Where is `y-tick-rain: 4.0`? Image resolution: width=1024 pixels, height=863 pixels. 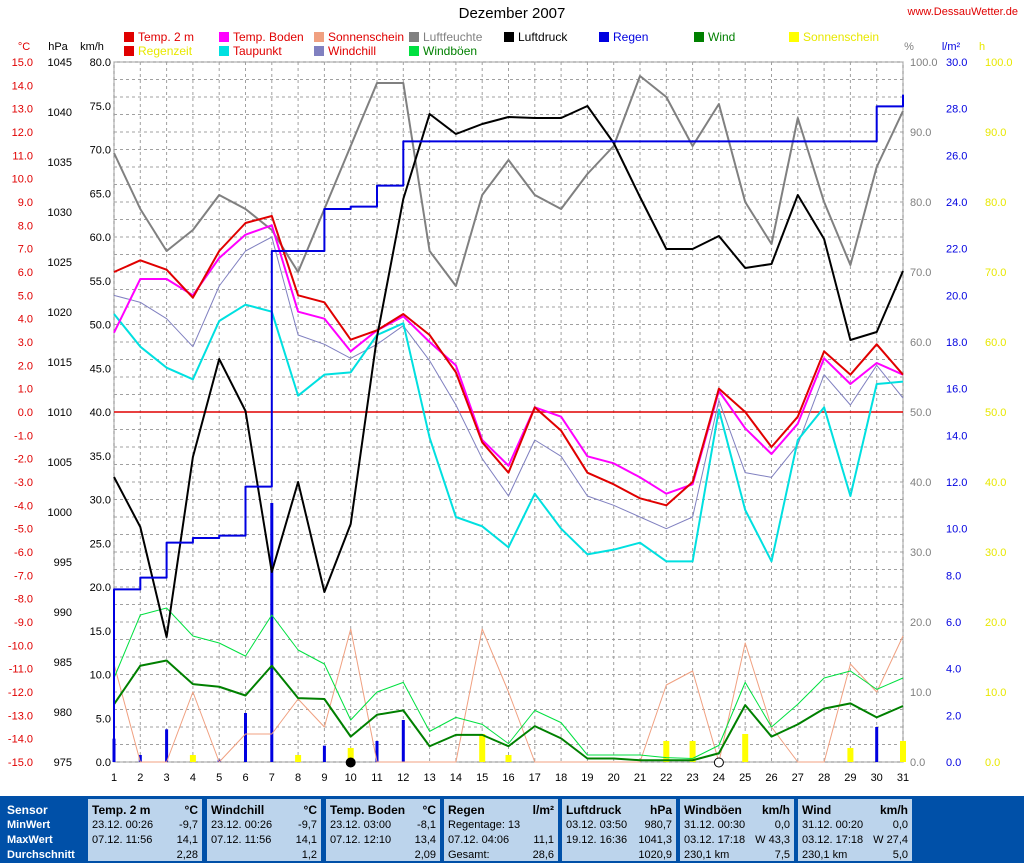 y-tick-rain: 4.0 is located at coordinates (953, 670).